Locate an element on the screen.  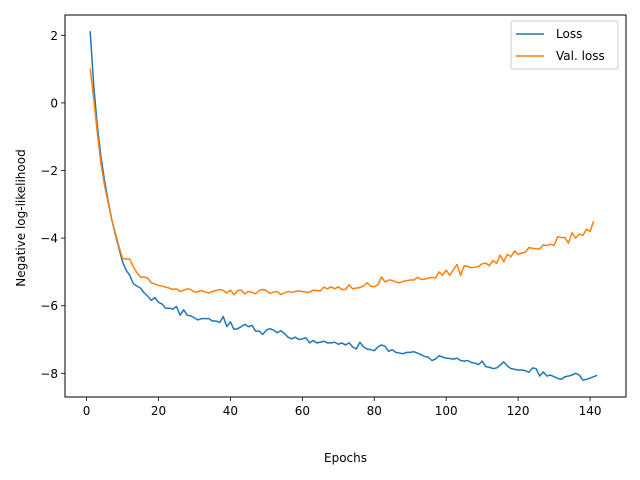
x-tick-label: 120 is located at coordinates (518, 411).